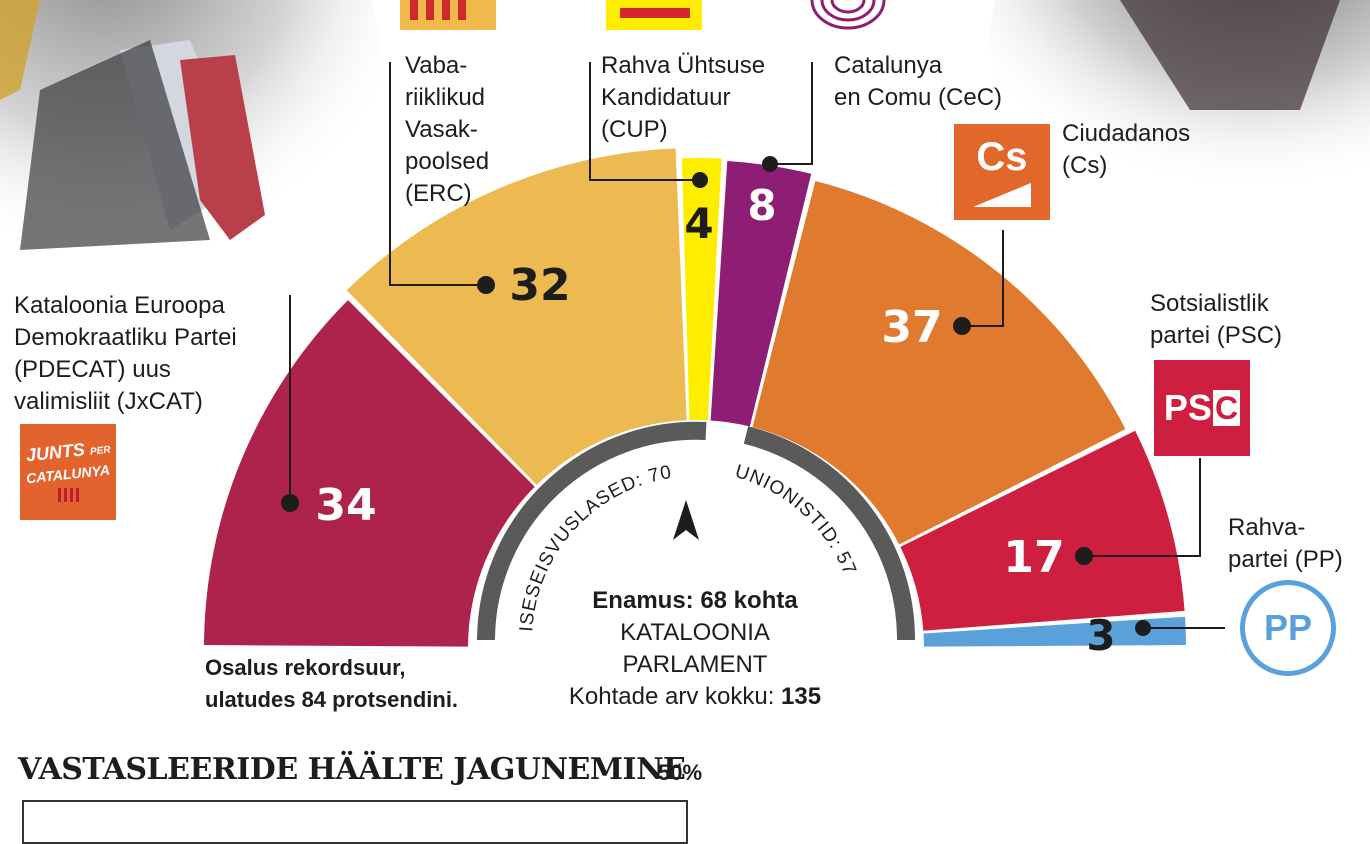 The image size is (1370, 844). Describe the element at coordinates (290, 503) in the screenshot. I see `jxcat-dot` at that location.